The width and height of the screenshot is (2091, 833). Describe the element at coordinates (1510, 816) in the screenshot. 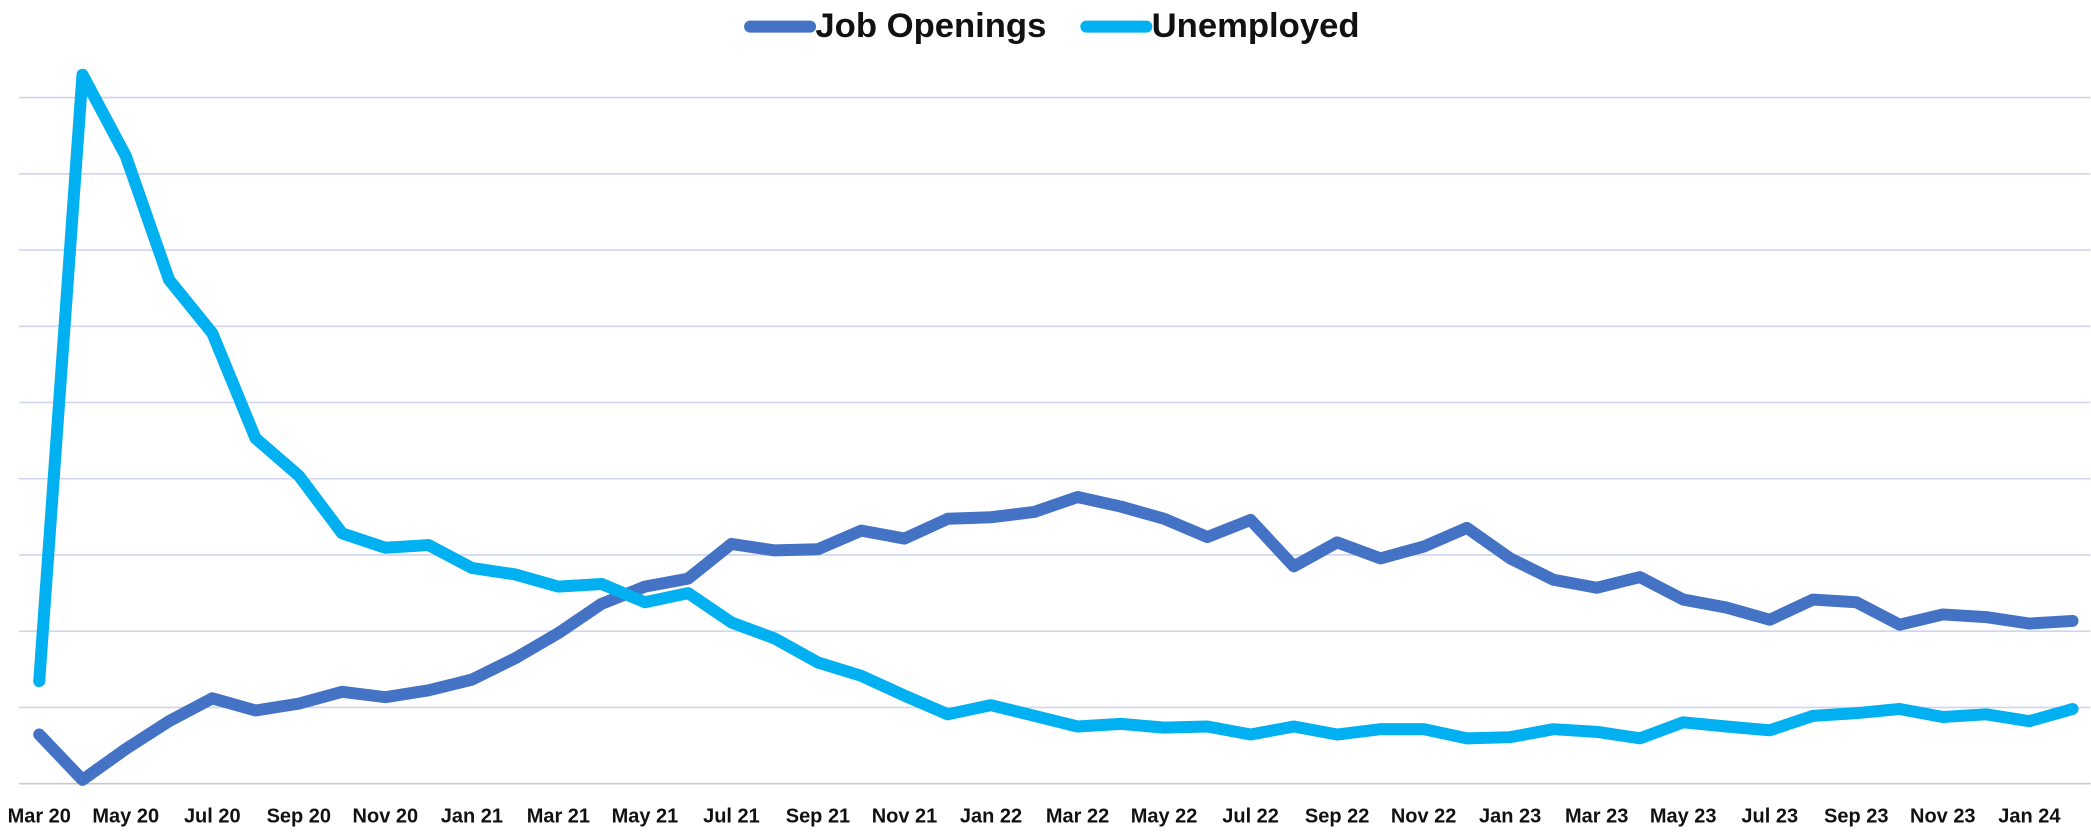

I see `x-tick-label: Jan 23` at that location.